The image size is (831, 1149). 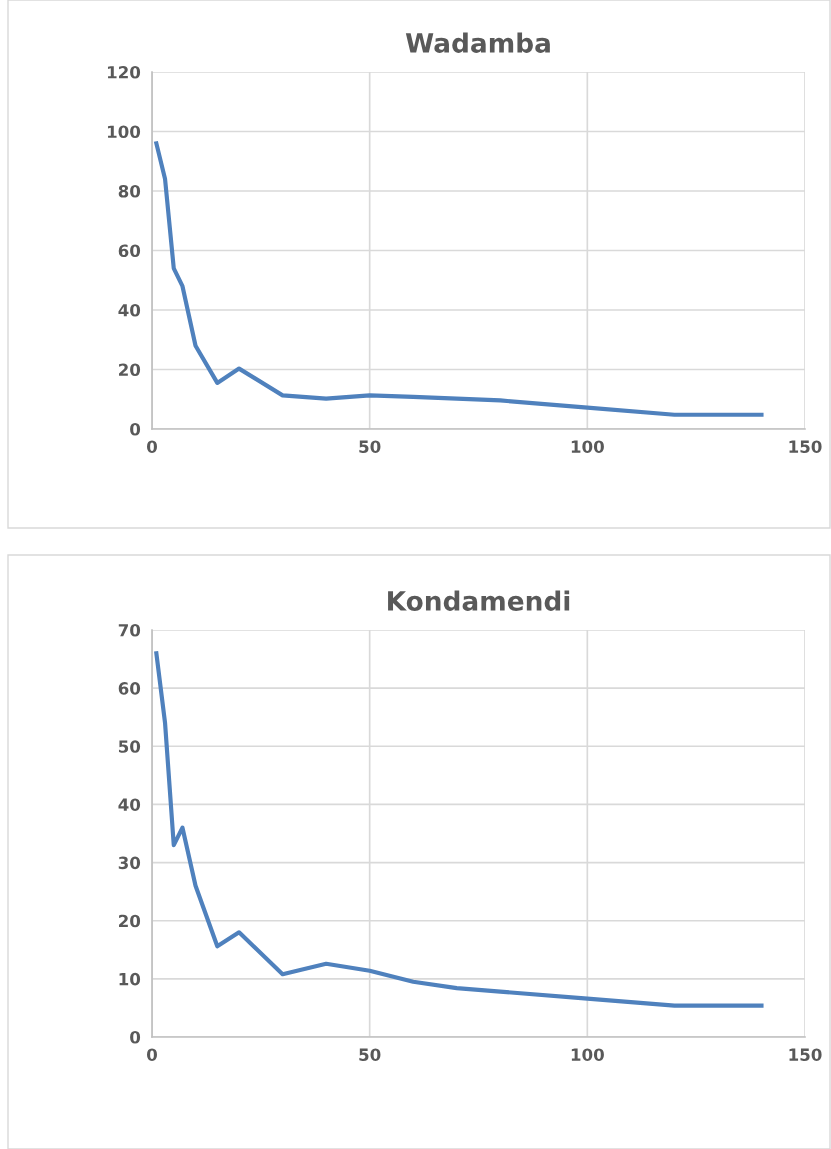 What do you see at coordinates (479, 600) in the screenshot?
I see `chart-title: Kondamendi` at bounding box center [479, 600].